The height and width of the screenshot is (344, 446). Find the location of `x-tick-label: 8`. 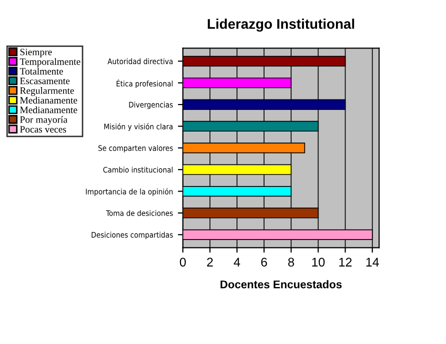

x-tick-label: 8 is located at coordinates (291, 262).